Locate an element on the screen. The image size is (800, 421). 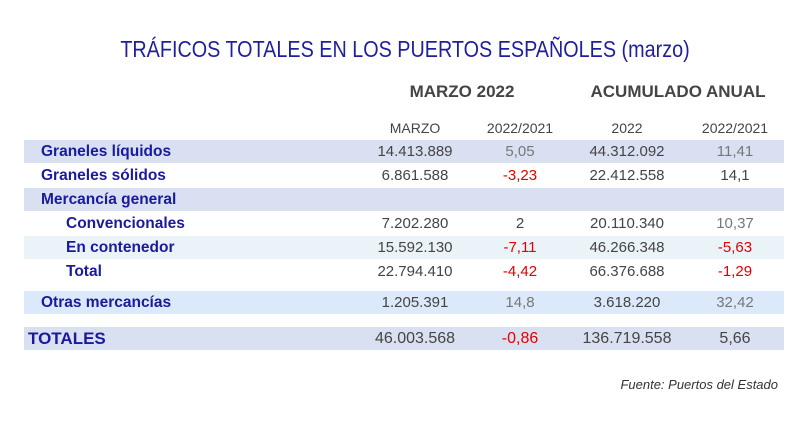
row-value: 2 is located at coordinates (520, 223).